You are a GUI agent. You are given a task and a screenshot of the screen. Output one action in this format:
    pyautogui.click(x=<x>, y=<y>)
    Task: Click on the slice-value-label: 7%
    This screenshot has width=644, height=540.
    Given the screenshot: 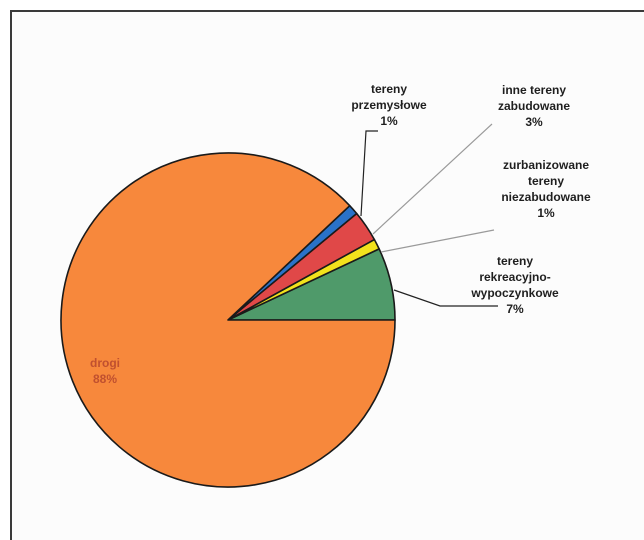 What is the action you would take?
    pyautogui.click(x=515, y=309)
    